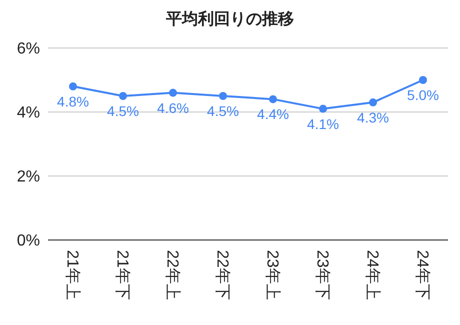  What do you see at coordinates (229, 19) in the screenshot?
I see `chart-title: 平均利回りの推移` at bounding box center [229, 19].